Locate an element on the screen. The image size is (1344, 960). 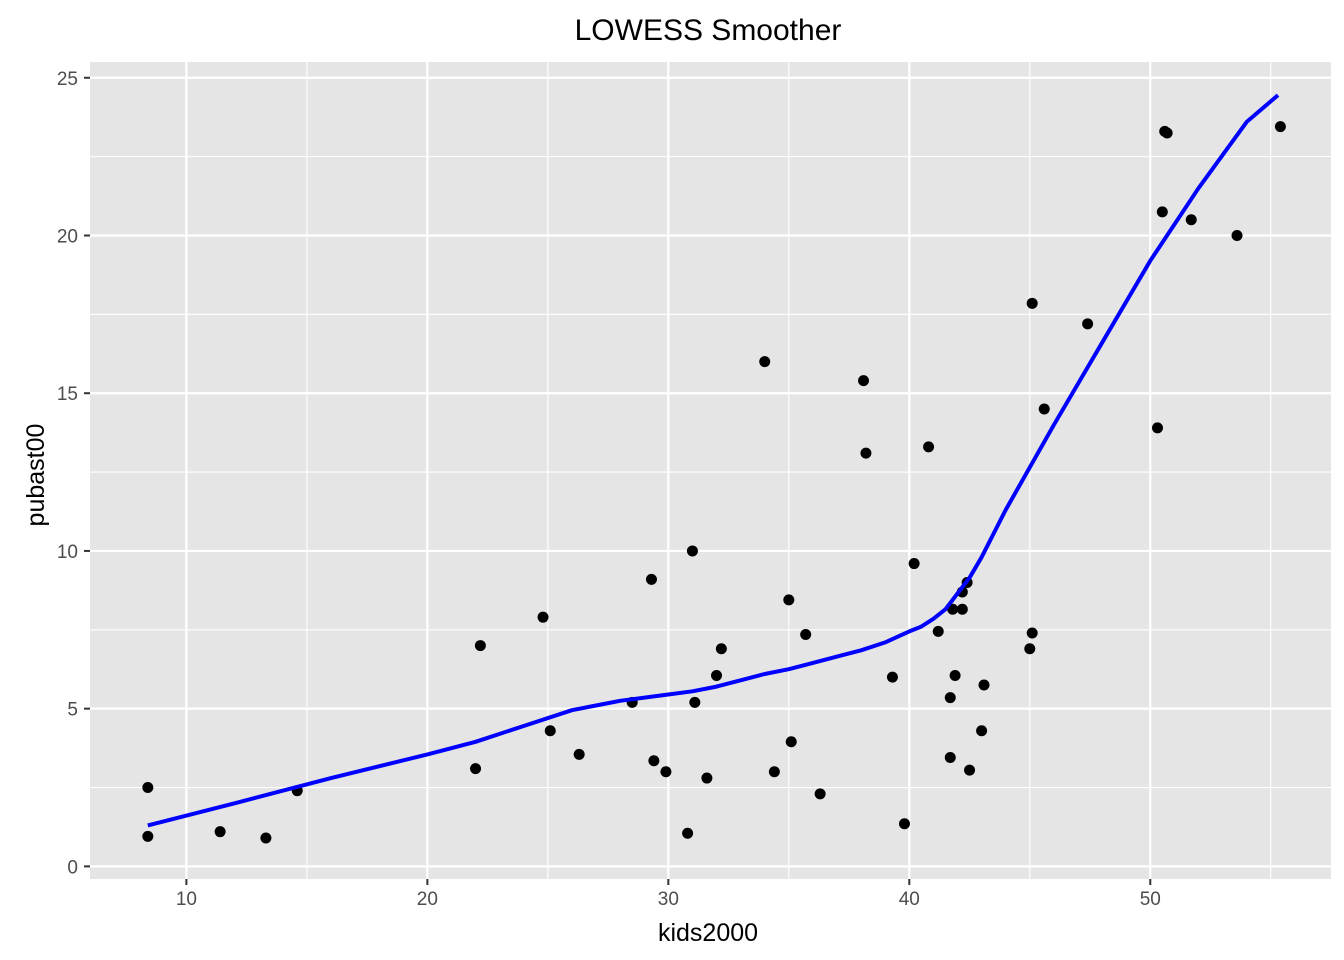
x-axis: 10 20 30 40 50 is located at coordinates (668, 894).